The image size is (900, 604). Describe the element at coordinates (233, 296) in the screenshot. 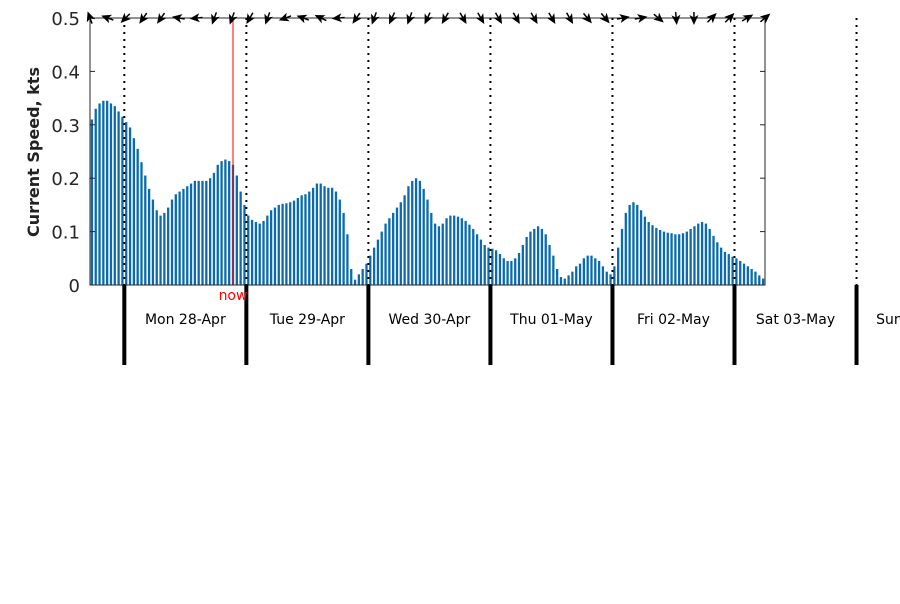

I see `now-label: now` at that location.